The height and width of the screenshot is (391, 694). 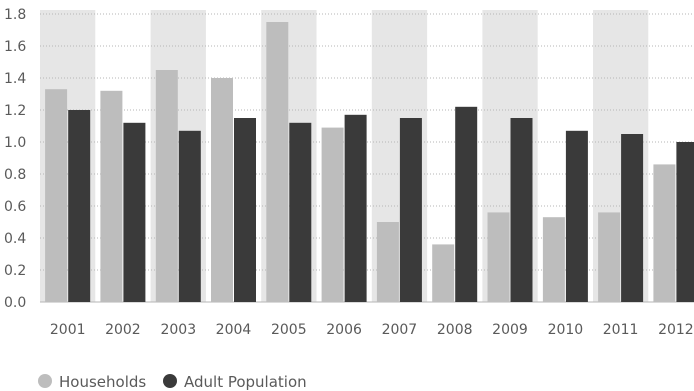 What do you see at coordinates (510, 330) in the screenshot?
I see `x-tick-label: 2009` at bounding box center [510, 330].